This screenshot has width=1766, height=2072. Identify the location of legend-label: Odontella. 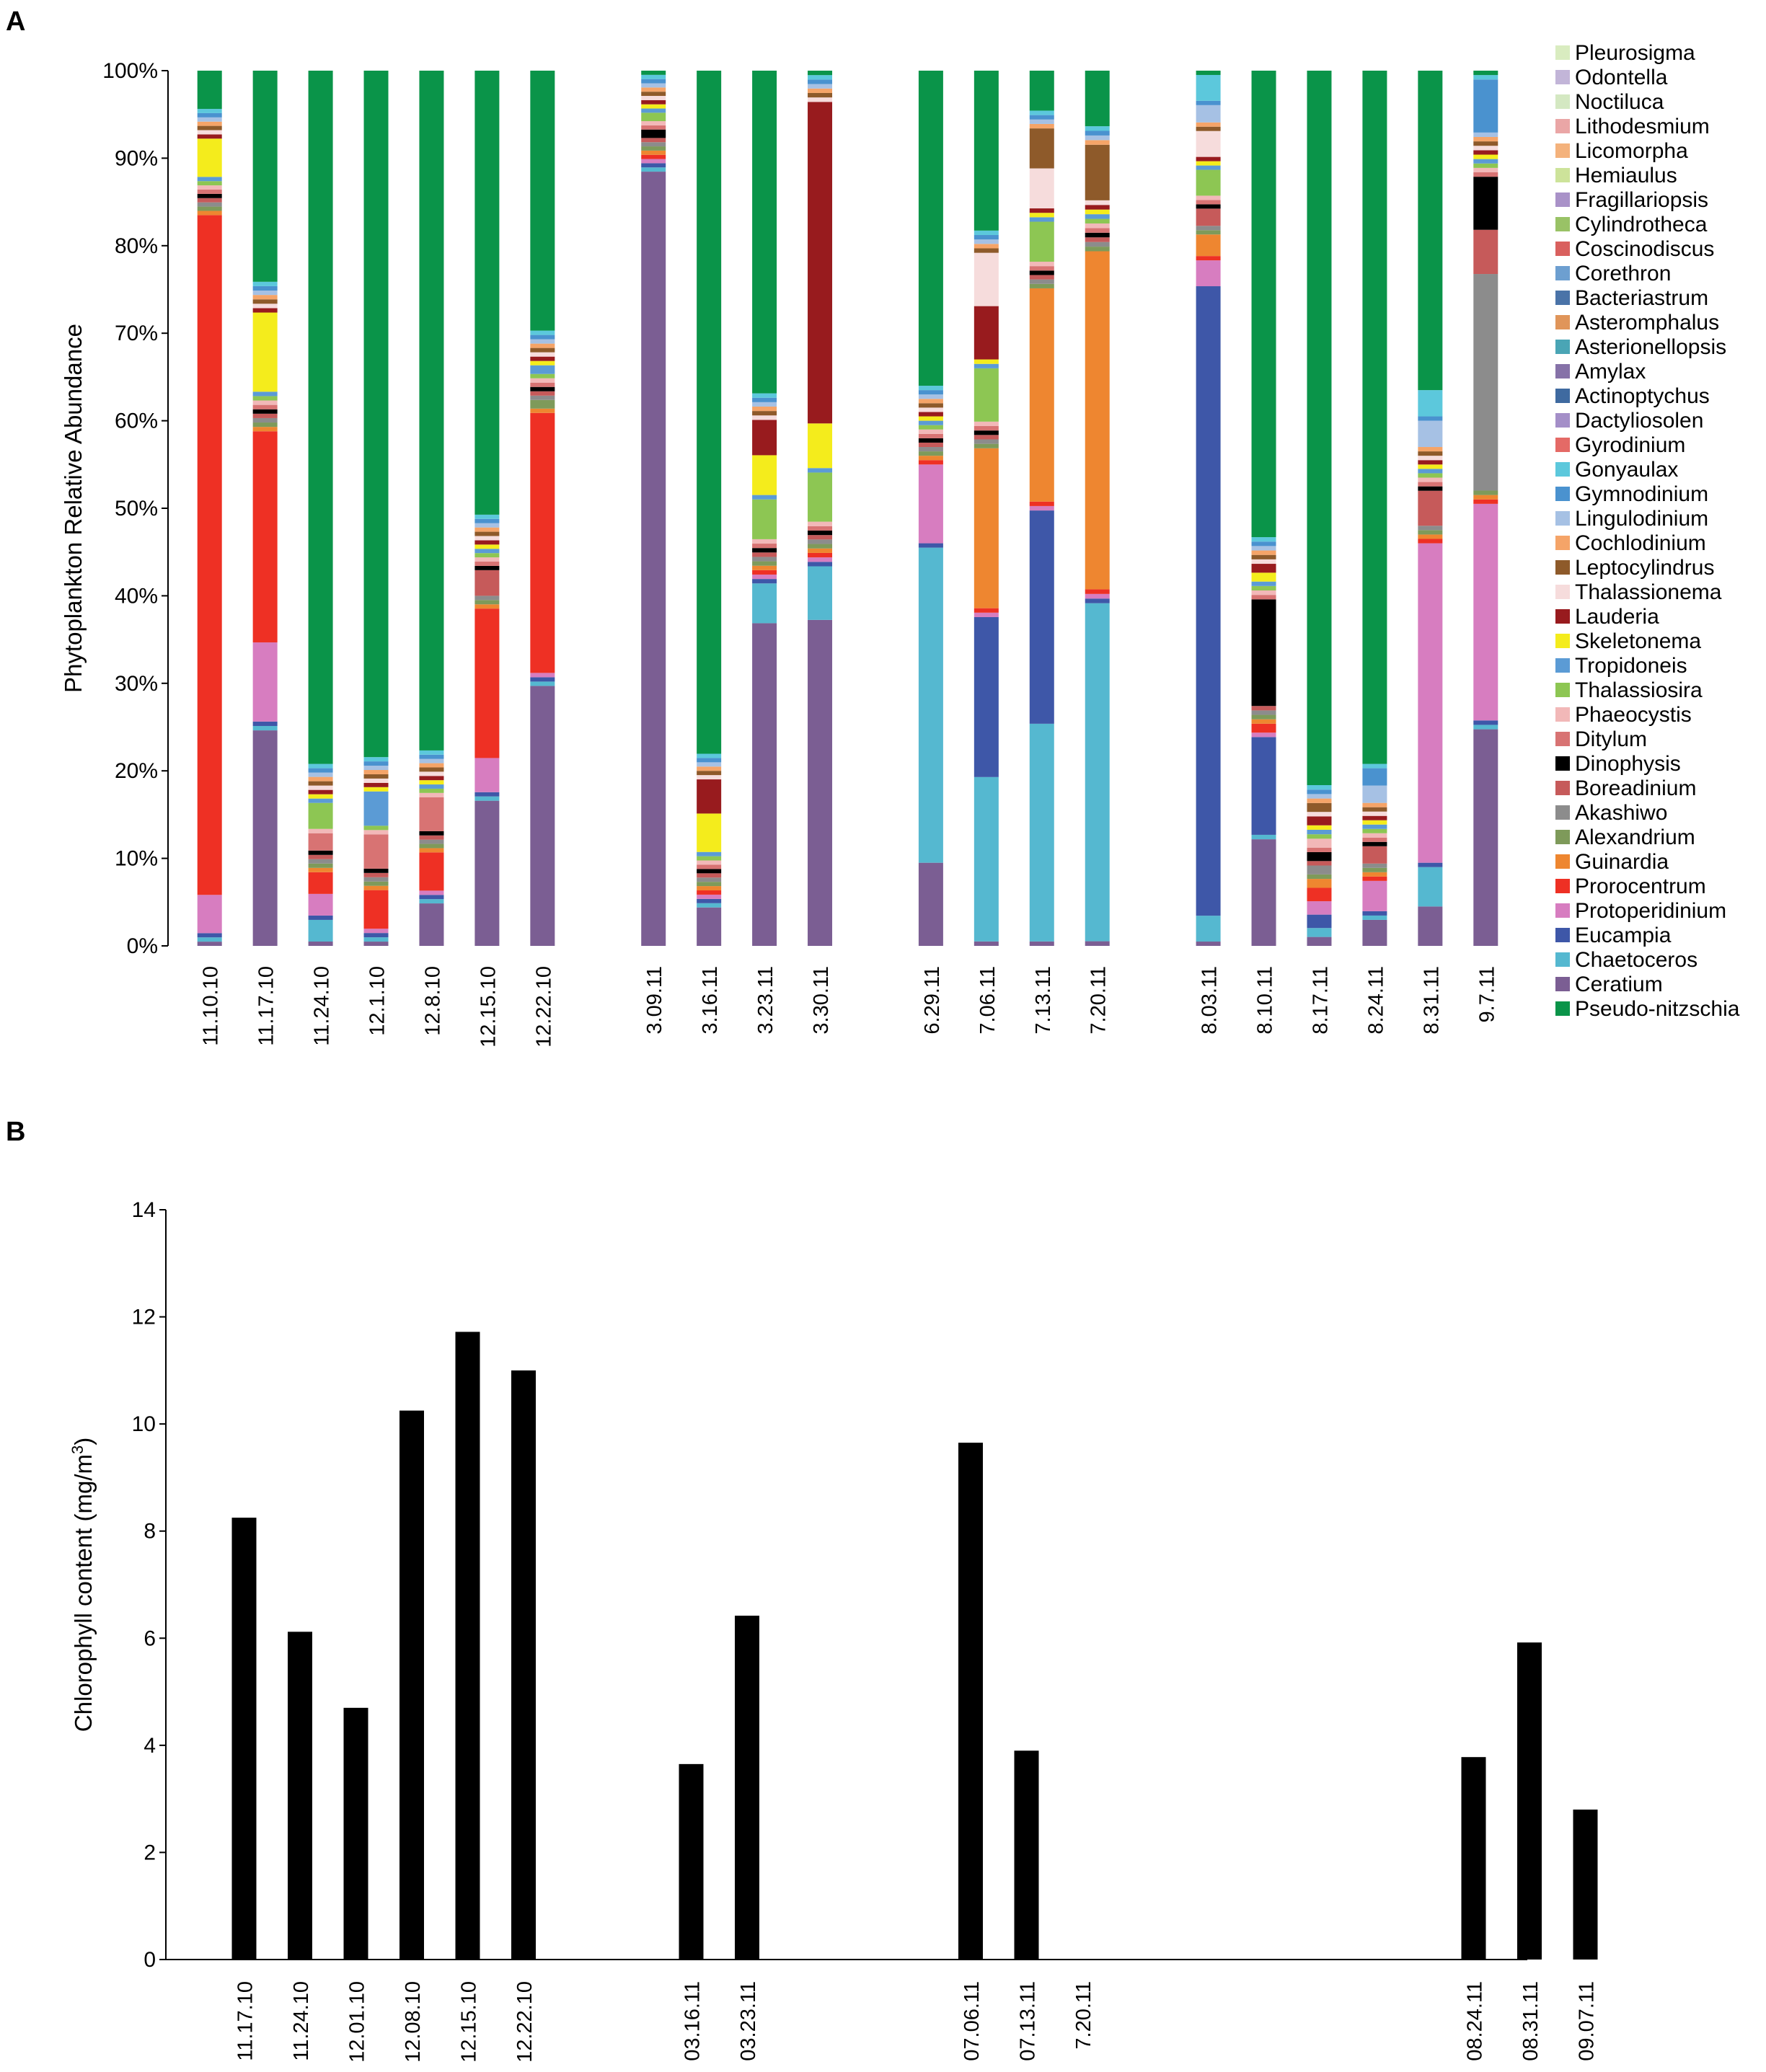
(1622, 77).